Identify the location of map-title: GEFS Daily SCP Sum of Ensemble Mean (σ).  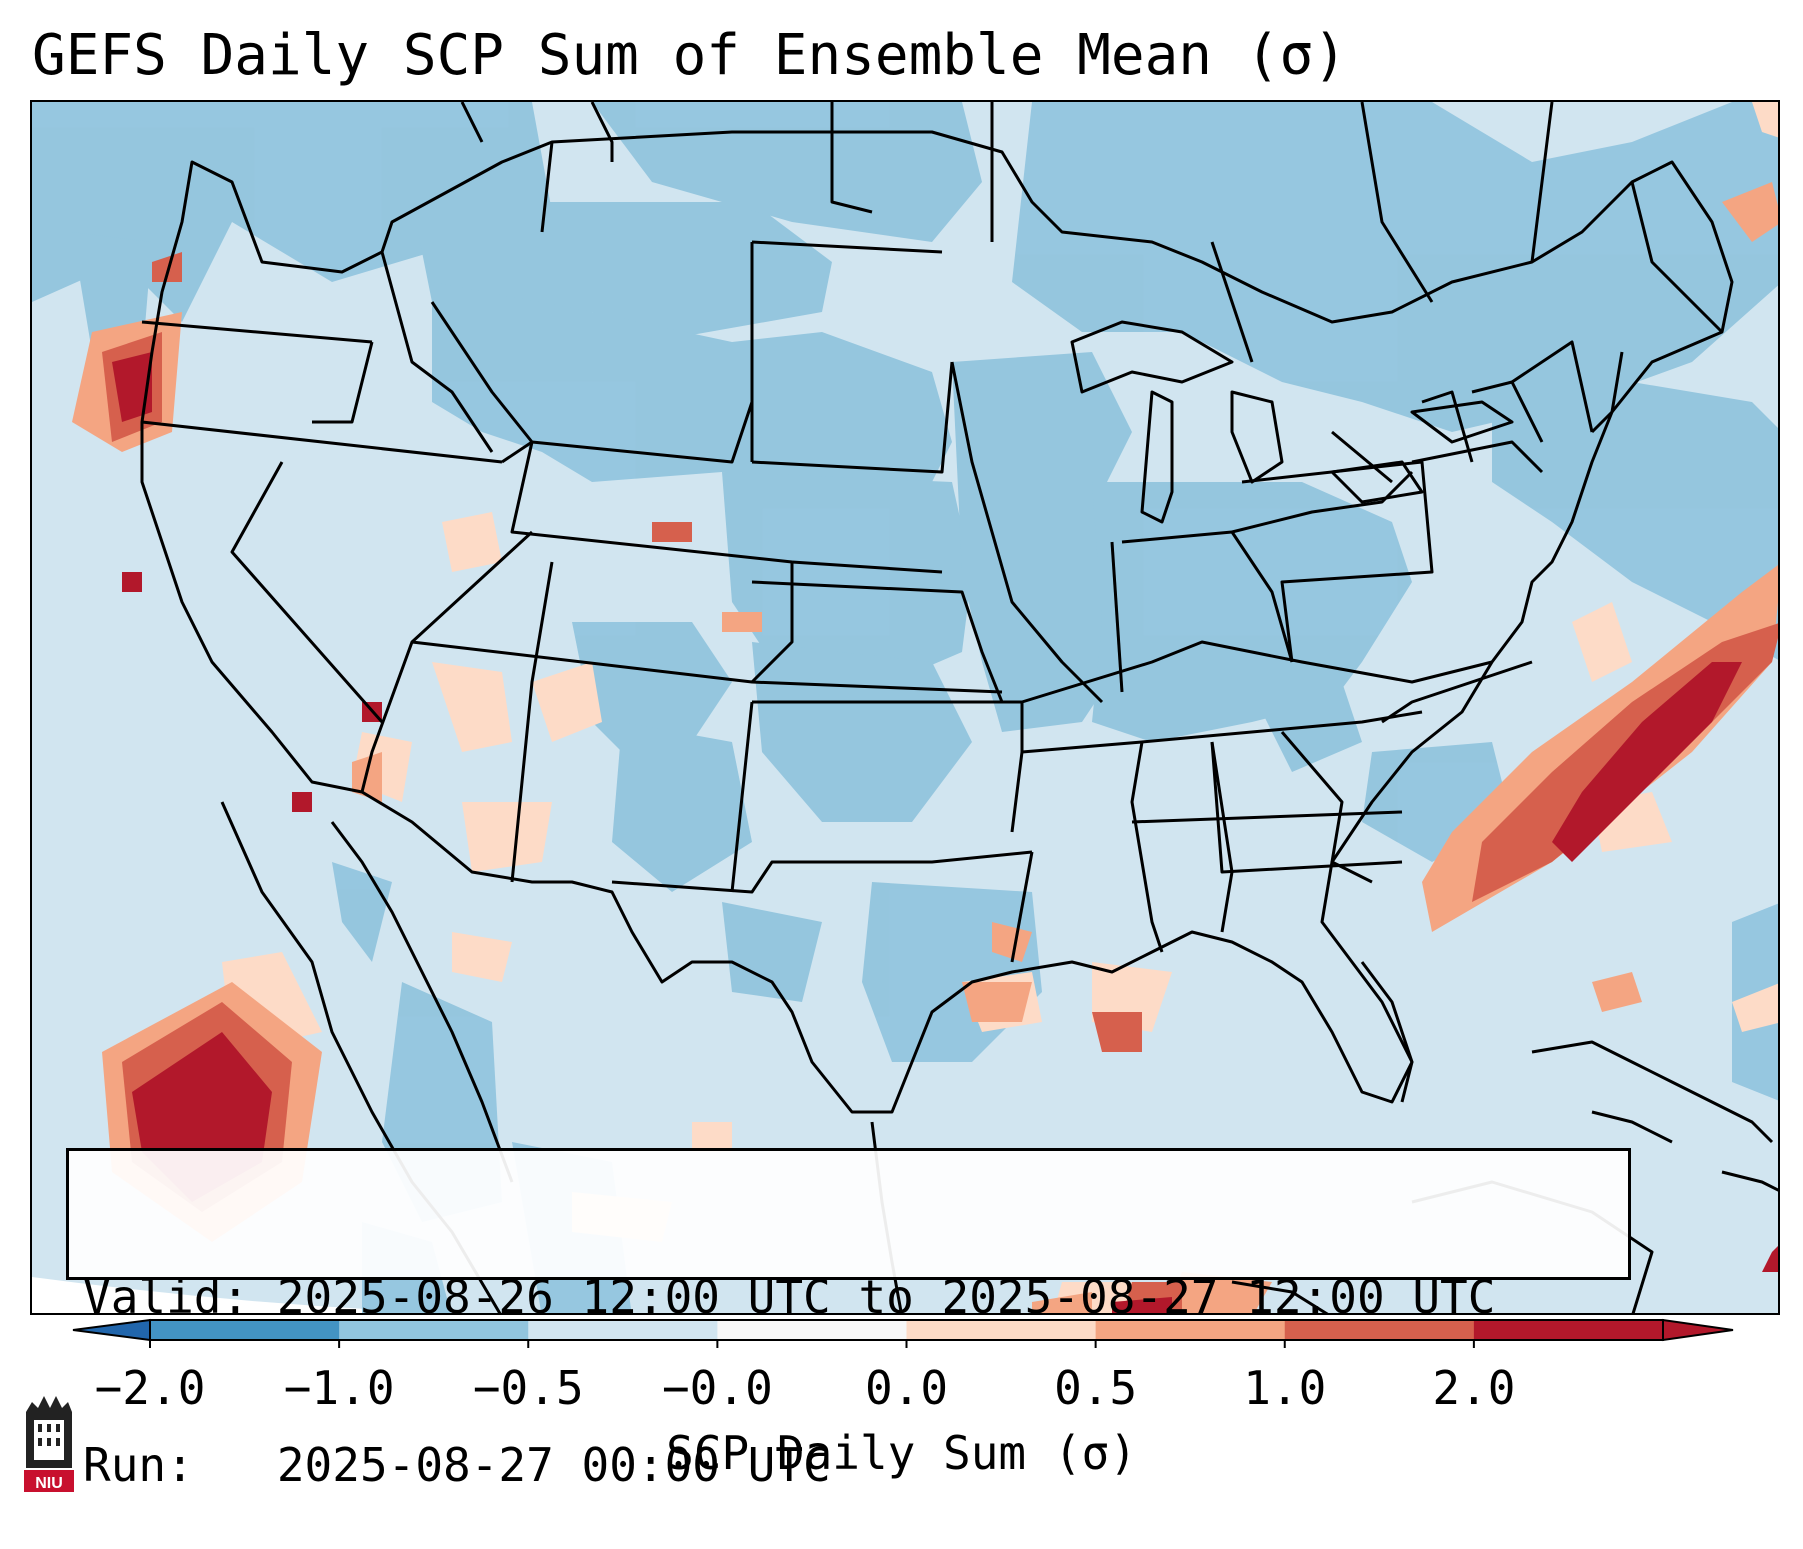
(689, 55).